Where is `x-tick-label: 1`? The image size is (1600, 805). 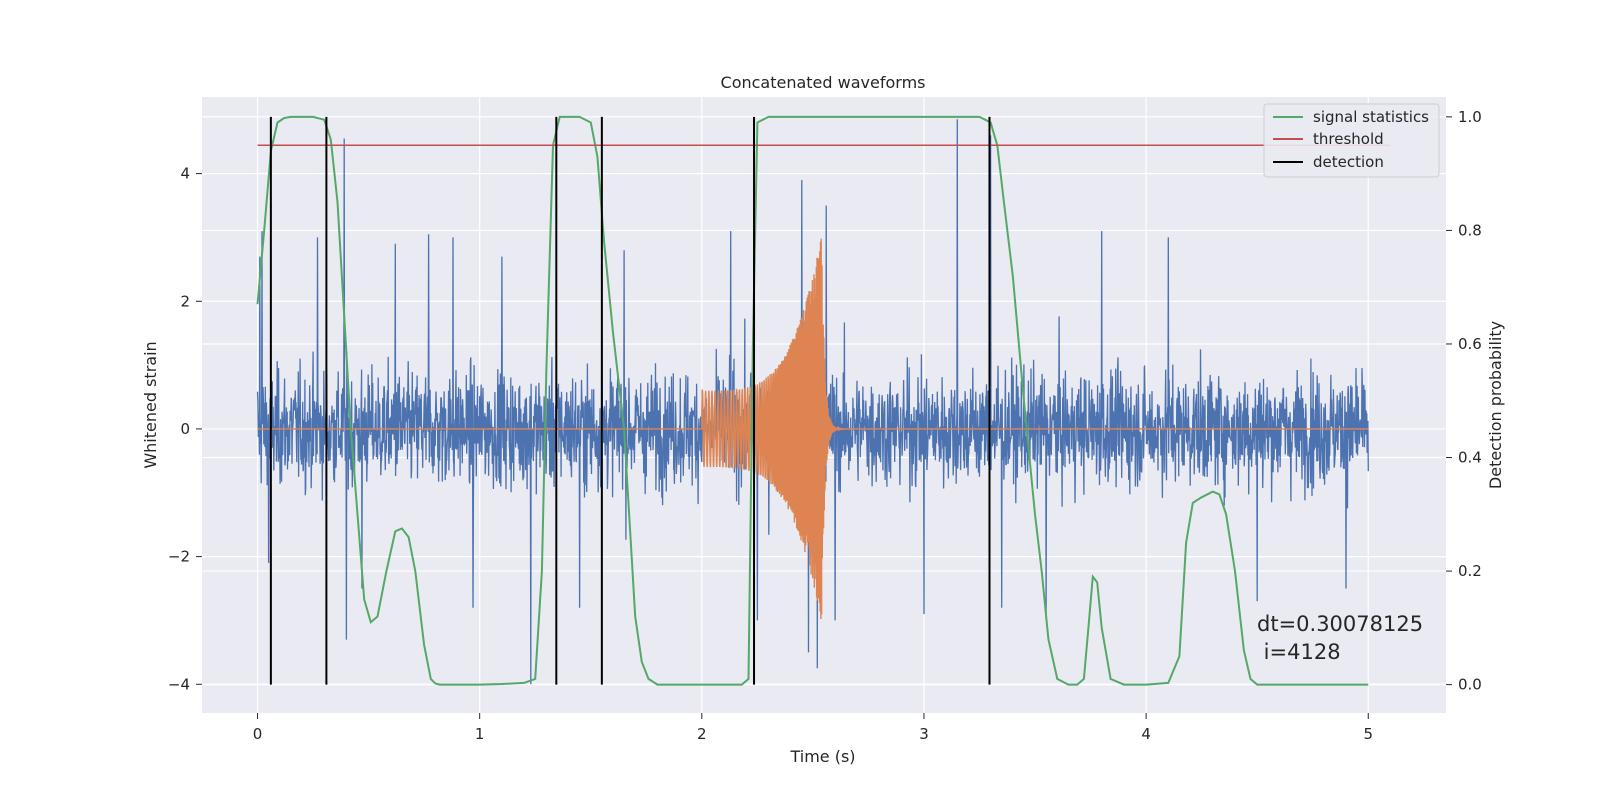 x-tick-label: 1 is located at coordinates (480, 734).